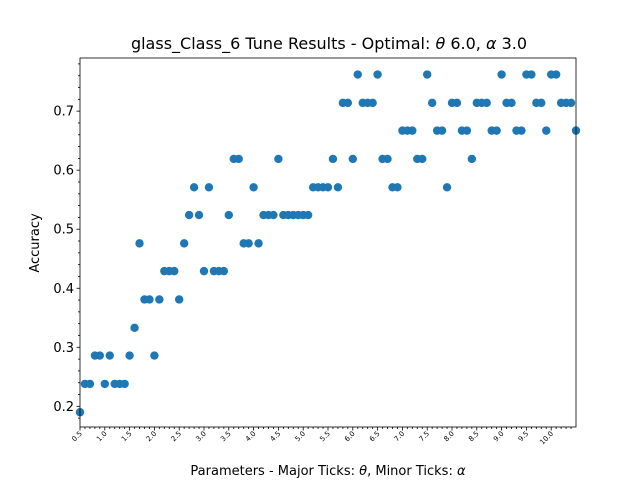 The width and height of the screenshot is (640, 480). Describe the element at coordinates (512, 43) in the screenshot. I see `chart-title-alpha-value: 3.0` at that location.